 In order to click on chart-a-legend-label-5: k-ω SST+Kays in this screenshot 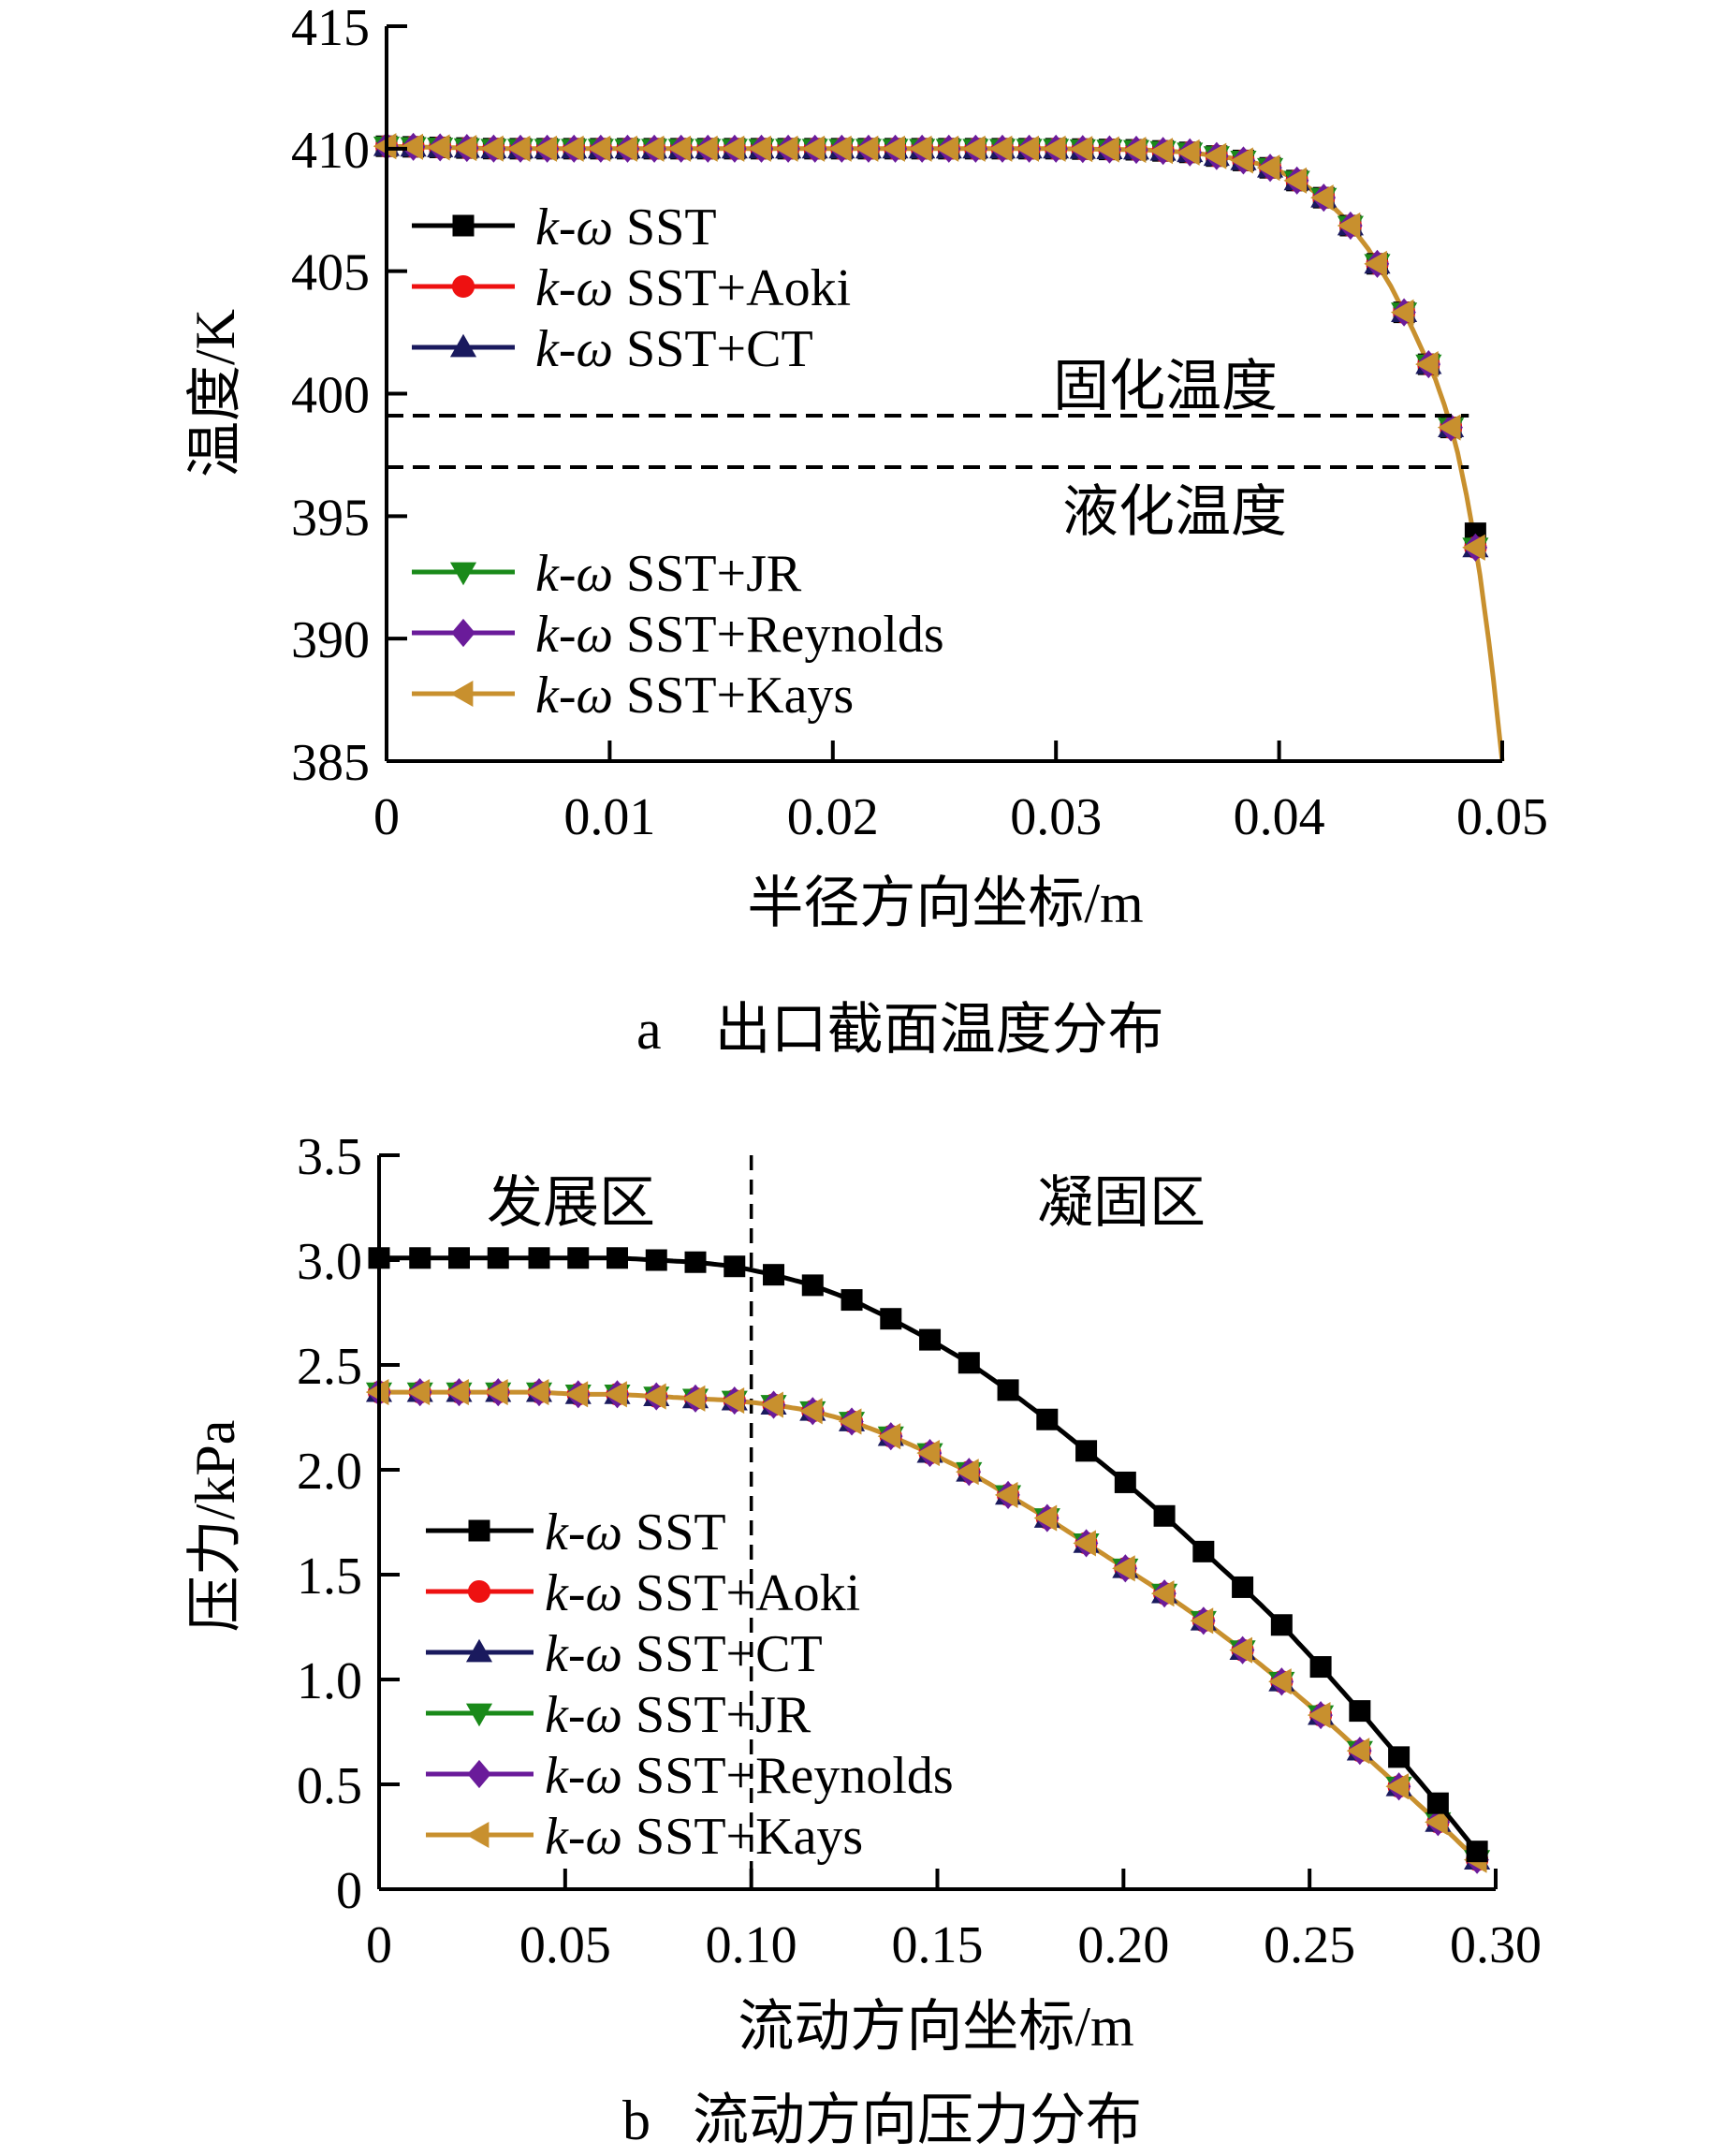, I will do `click(694, 696)`.